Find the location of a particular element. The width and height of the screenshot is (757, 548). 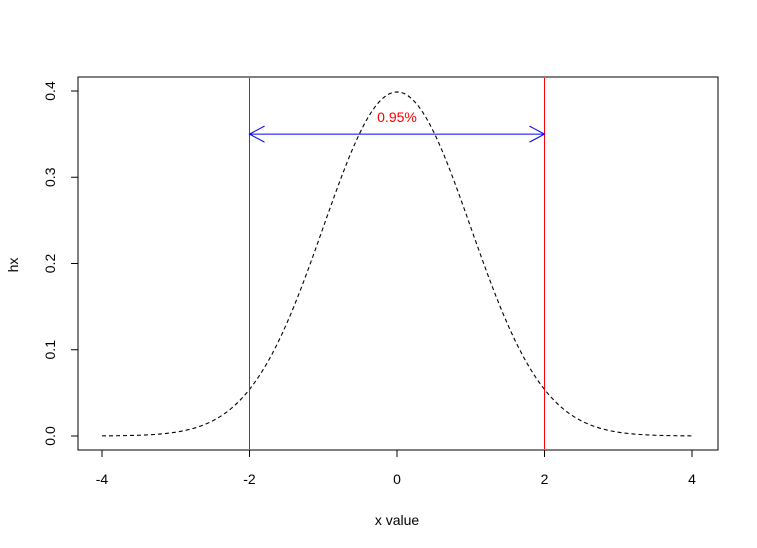

arrow-head-right is located at coordinates (537, 134).